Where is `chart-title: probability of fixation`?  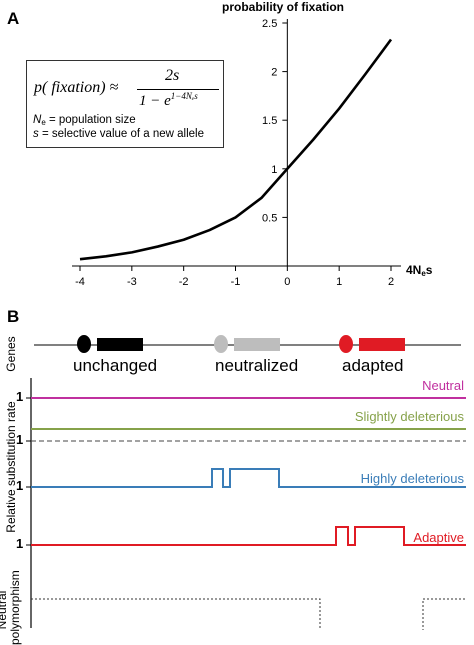 chart-title: probability of fixation is located at coordinates (283, 7).